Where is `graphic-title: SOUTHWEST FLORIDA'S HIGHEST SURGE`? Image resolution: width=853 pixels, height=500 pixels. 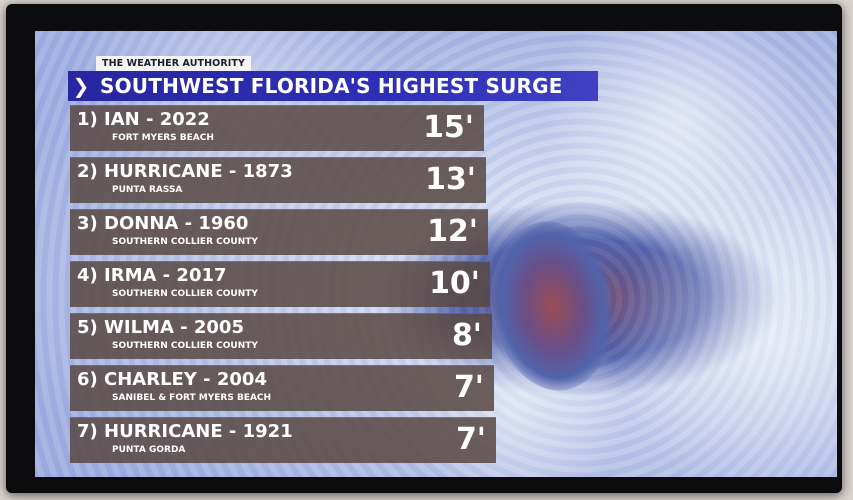 graphic-title: SOUTHWEST FLORIDA'S HIGHEST SURGE is located at coordinates (331, 86).